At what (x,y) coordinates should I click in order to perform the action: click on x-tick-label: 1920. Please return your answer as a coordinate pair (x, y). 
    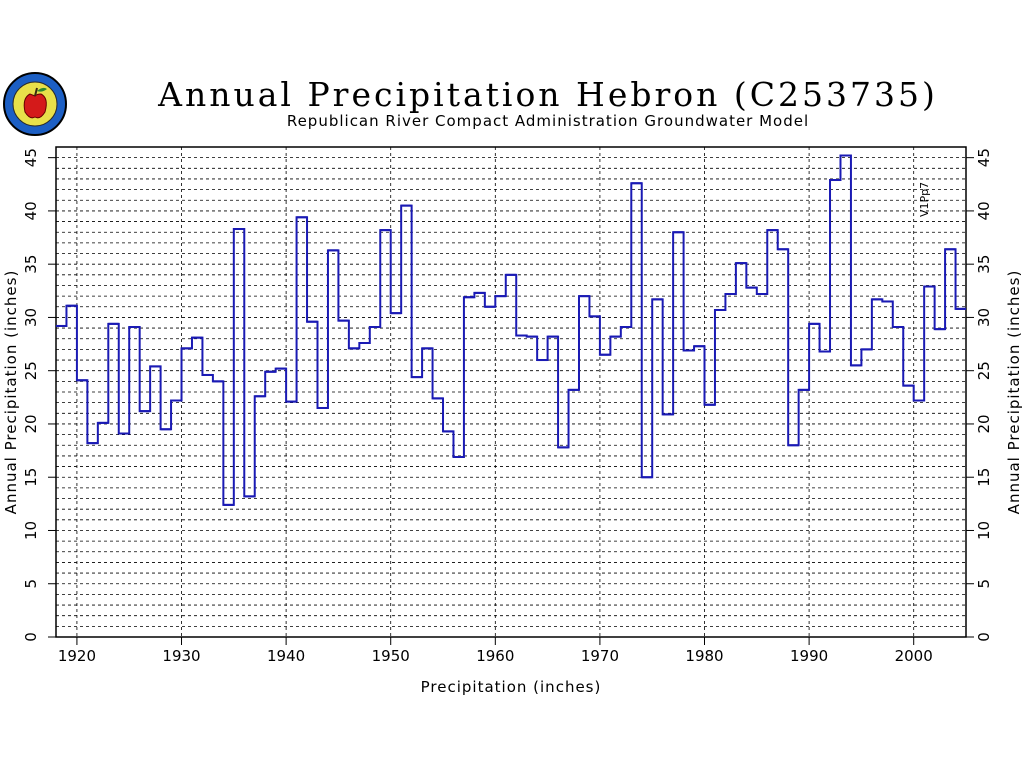
    Looking at the image, I should click on (77, 656).